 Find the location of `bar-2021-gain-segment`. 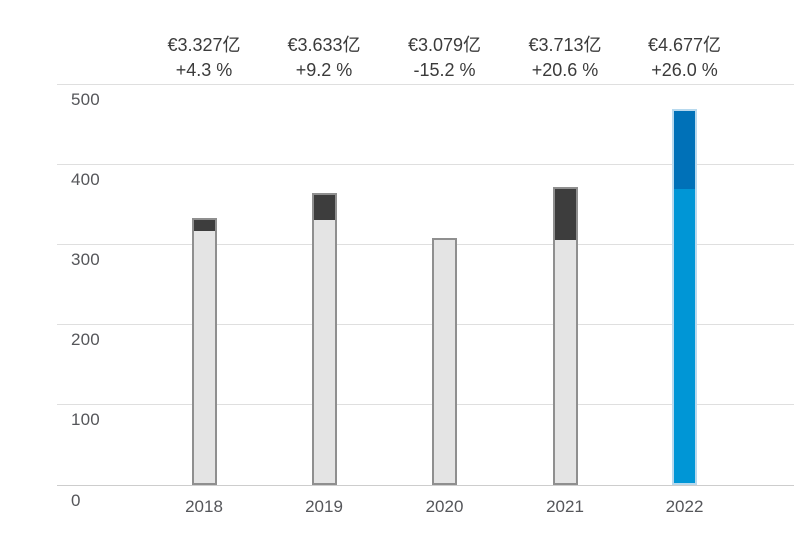

bar-2021-gain-segment is located at coordinates (565, 214).